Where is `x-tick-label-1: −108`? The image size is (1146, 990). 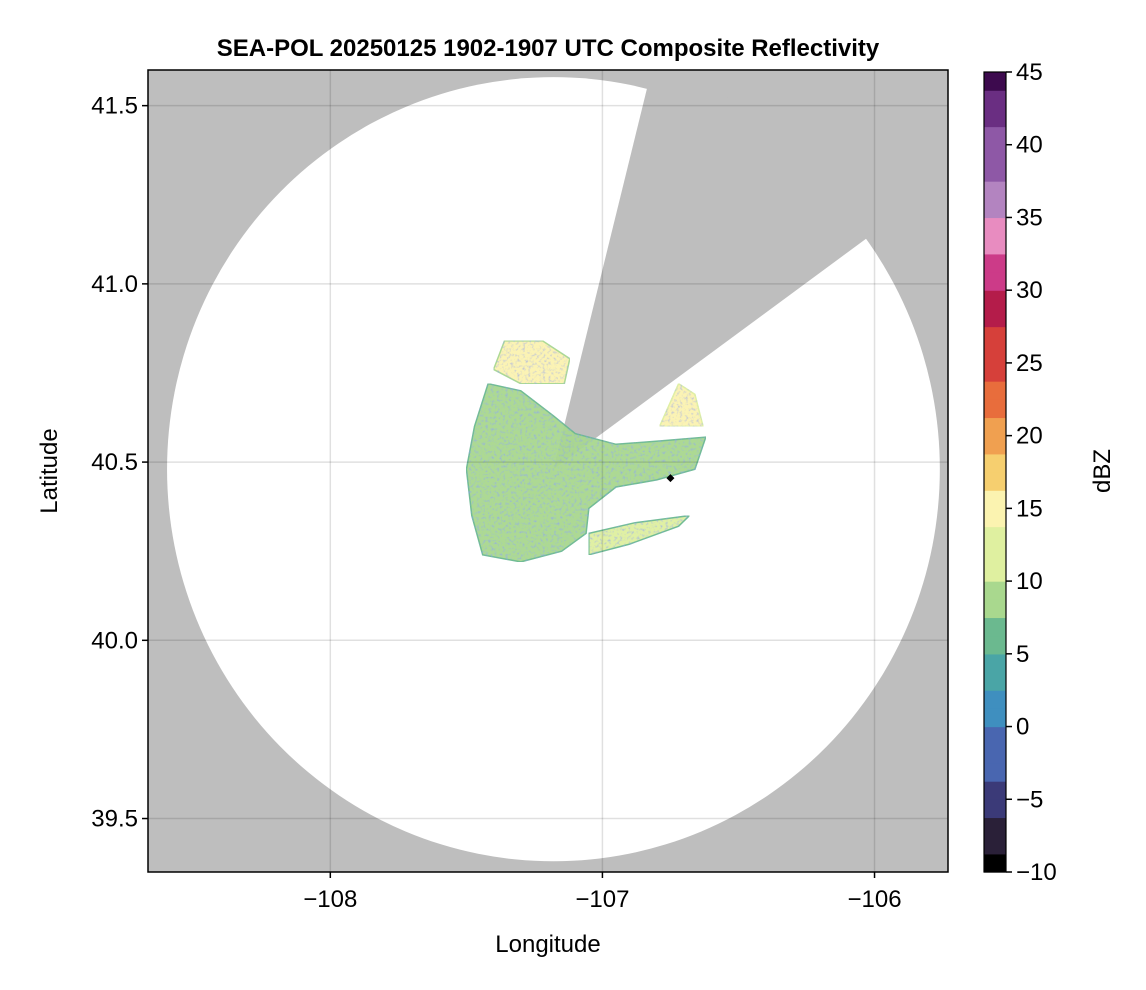
x-tick-label-1: −108 is located at coordinates (330, 899).